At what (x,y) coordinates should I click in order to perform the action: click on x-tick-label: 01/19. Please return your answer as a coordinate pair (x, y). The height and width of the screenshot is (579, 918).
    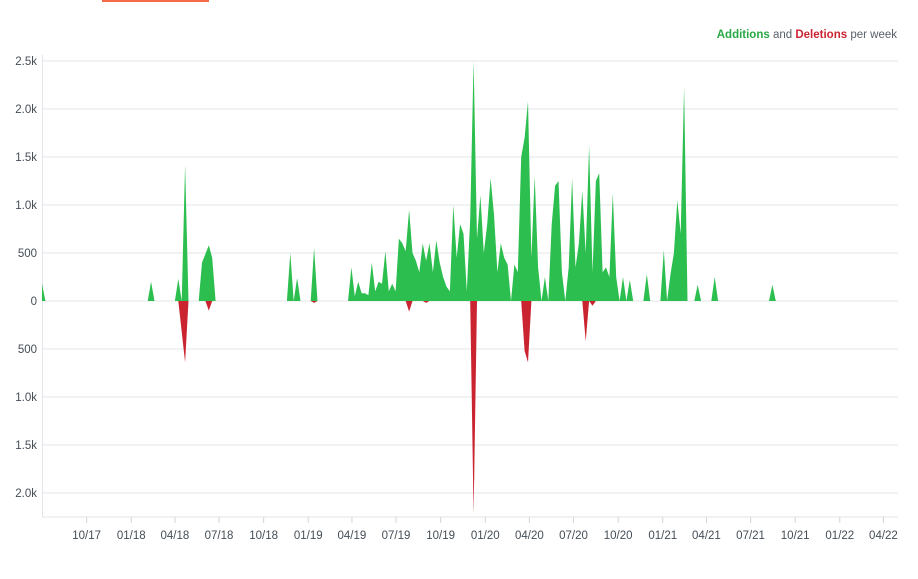
    Looking at the image, I should click on (308, 536).